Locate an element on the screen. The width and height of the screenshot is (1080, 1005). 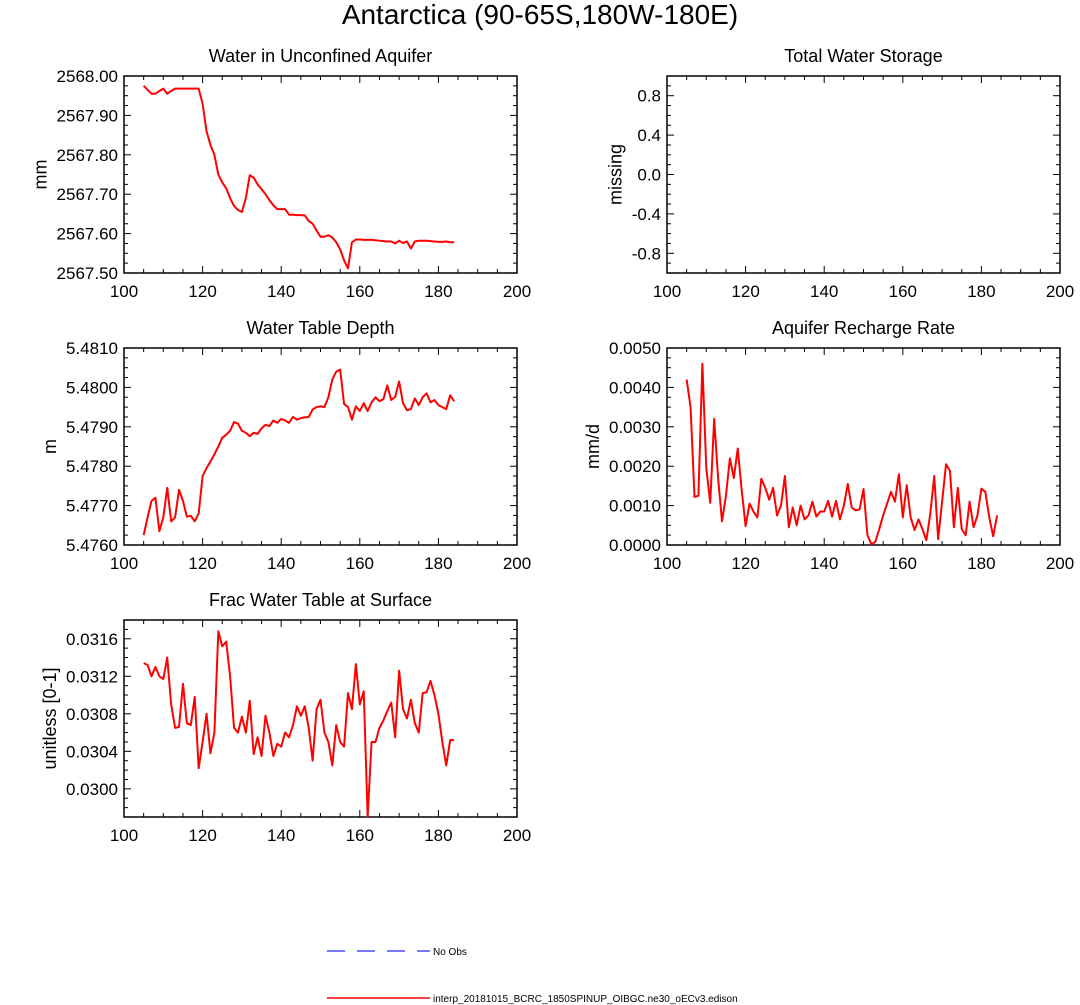
y-tick-label: 0.0 is located at coordinates (649, 175).